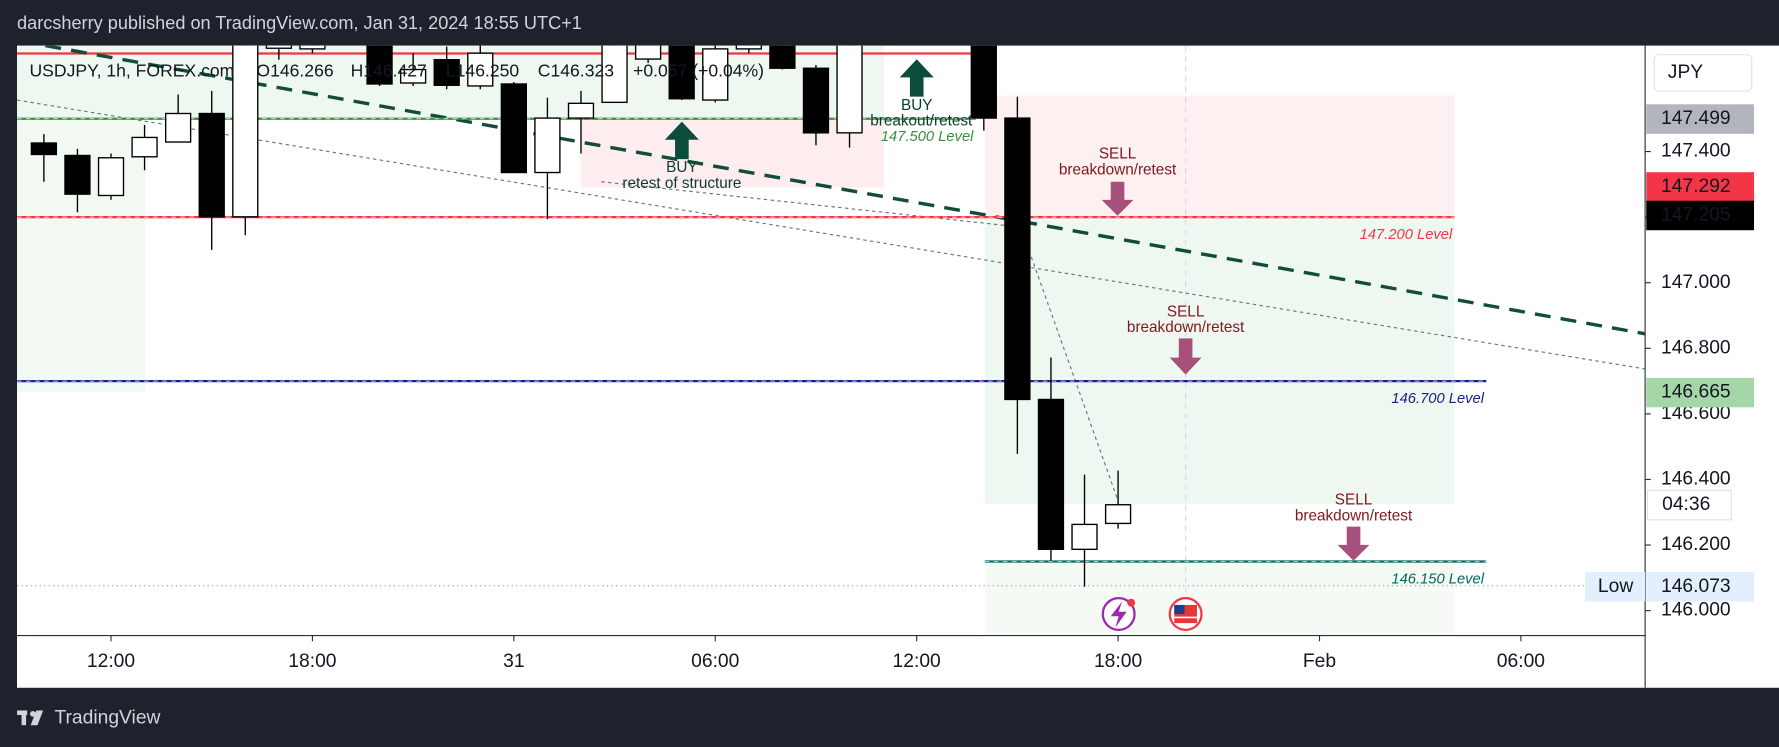  What do you see at coordinates (681, 183) in the screenshot?
I see `annotation-text: retest of structure` at bounding box center [681, 183].